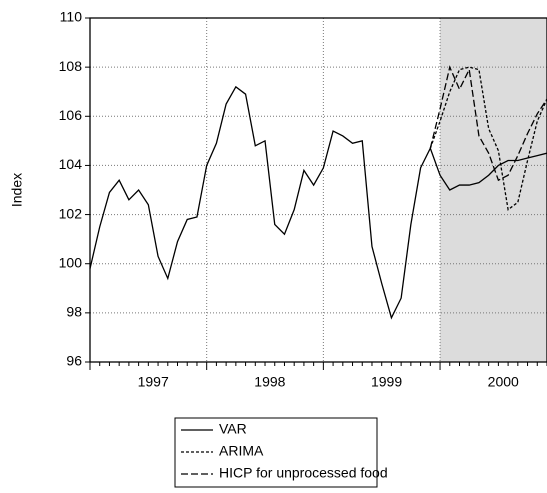 Image resolution: width=547 pixels, height=493 pixels. I want to click on y-tick-label: 104, so click(71, 164).